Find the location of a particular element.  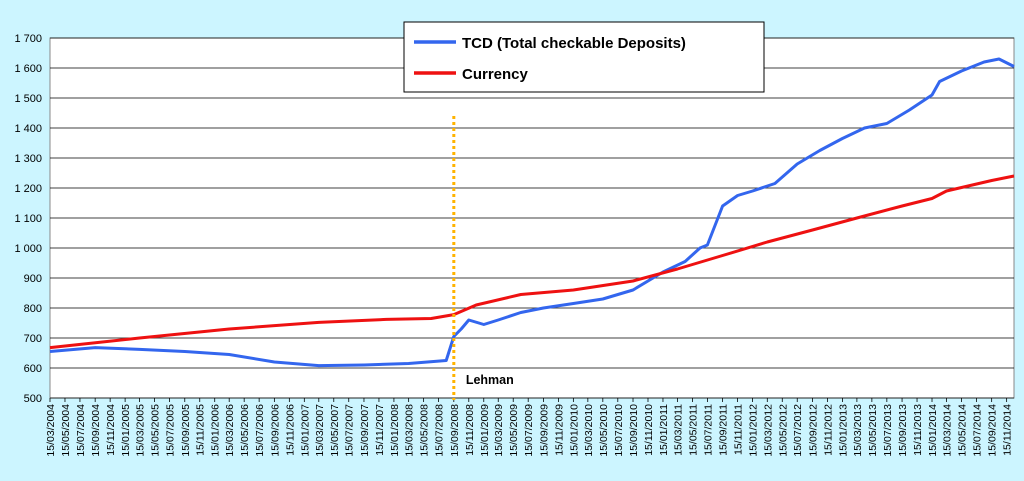

x-tick-label: 15/11/2013 is located at coordinates (918, 430).